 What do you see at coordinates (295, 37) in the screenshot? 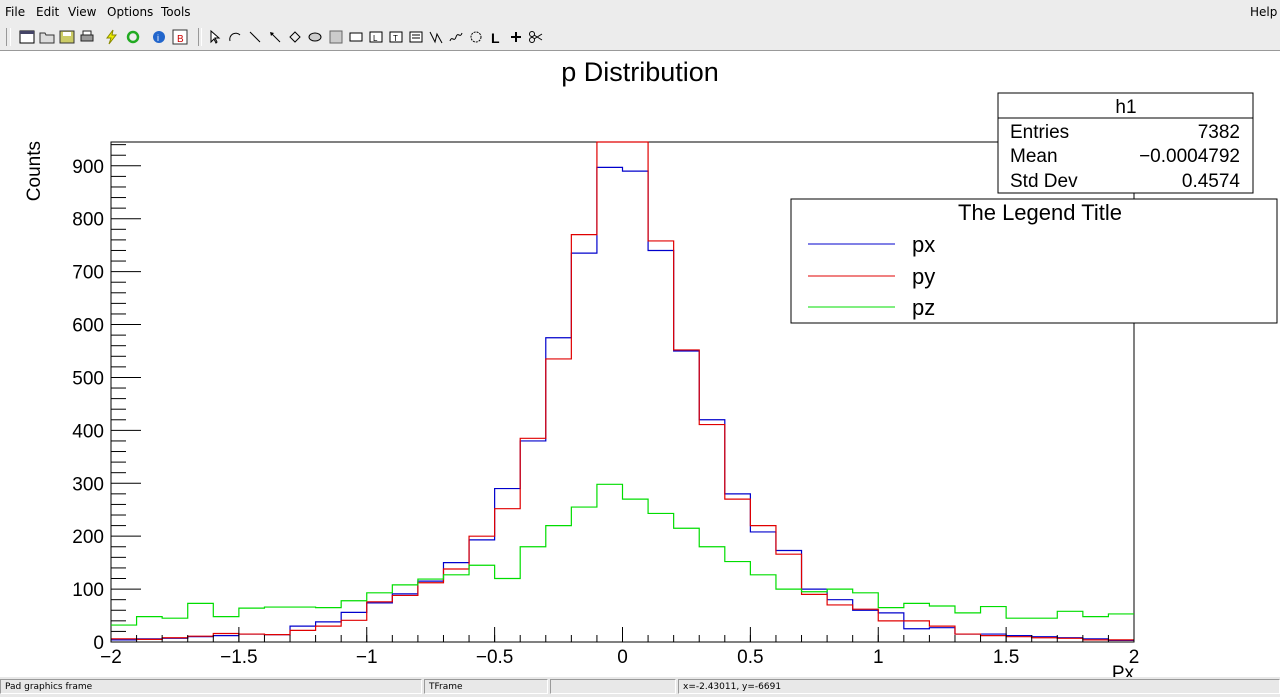
I see `diamond-icon` at bounding box center [295, 37].